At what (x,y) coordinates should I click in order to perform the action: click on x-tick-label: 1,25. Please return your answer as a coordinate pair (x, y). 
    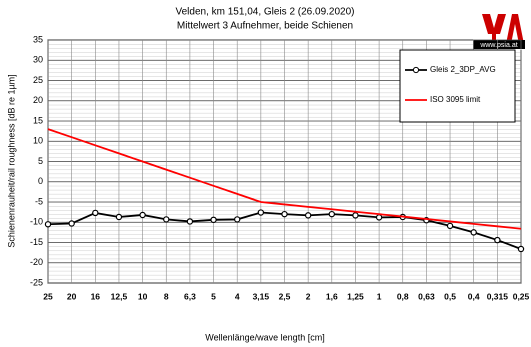
    Looking at the image, I should click on (355, 296).